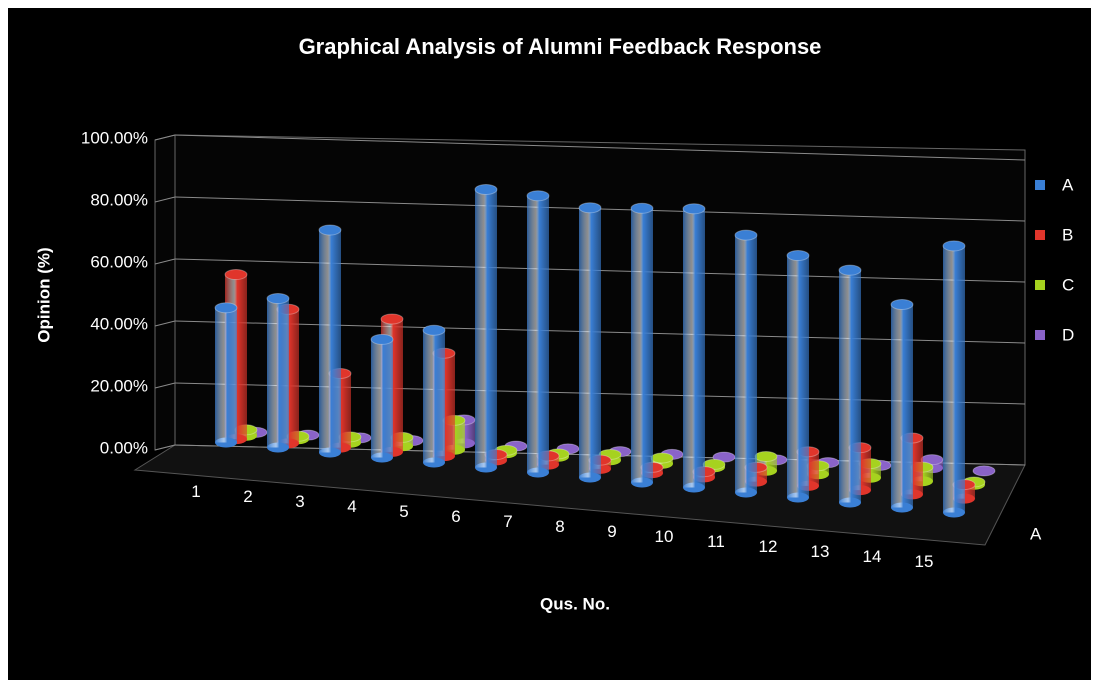  I want to click on y-tick-label: 60.00%, so click(119, 261).